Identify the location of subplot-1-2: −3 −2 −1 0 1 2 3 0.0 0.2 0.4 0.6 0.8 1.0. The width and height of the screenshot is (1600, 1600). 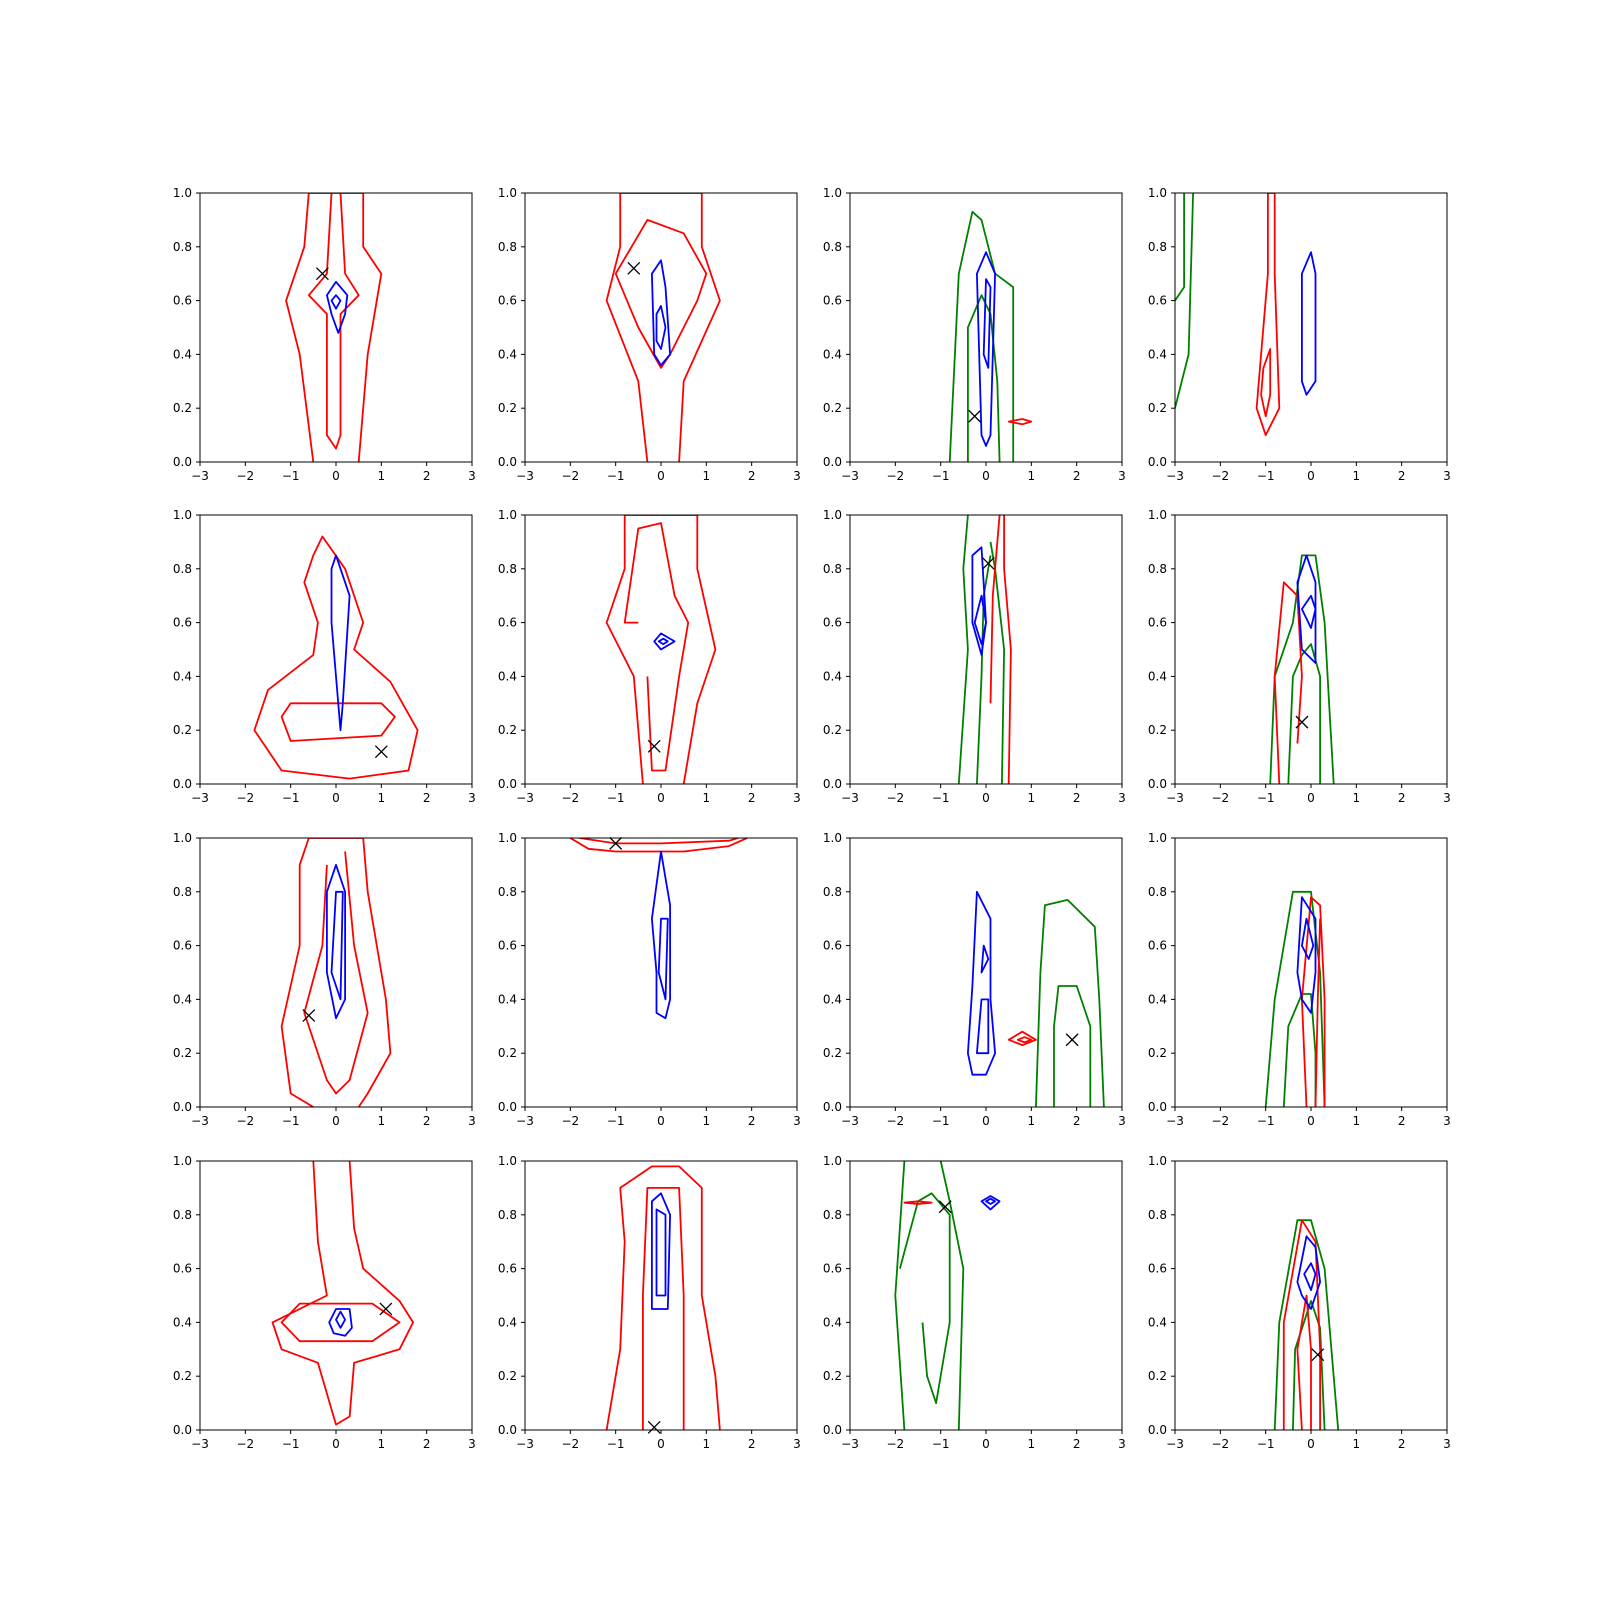
(649, 334).